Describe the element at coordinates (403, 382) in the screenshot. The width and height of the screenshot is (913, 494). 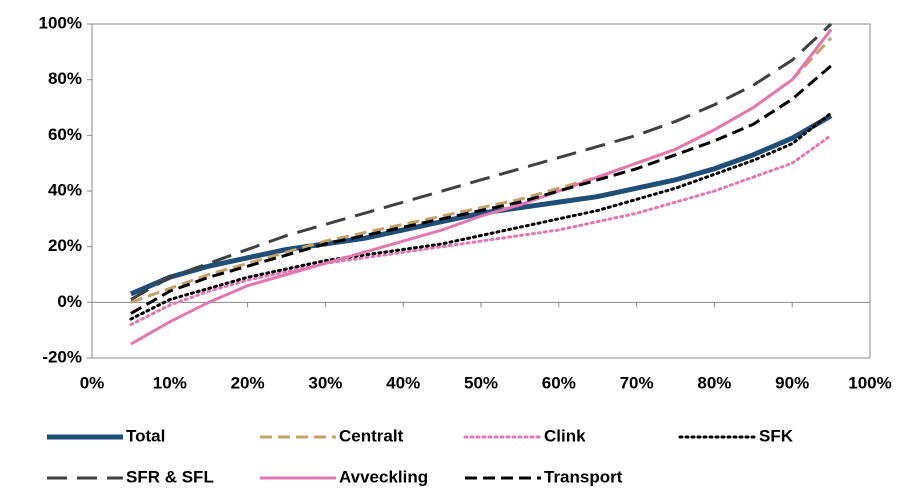
I see `x-tick-label: 40%` at that location.